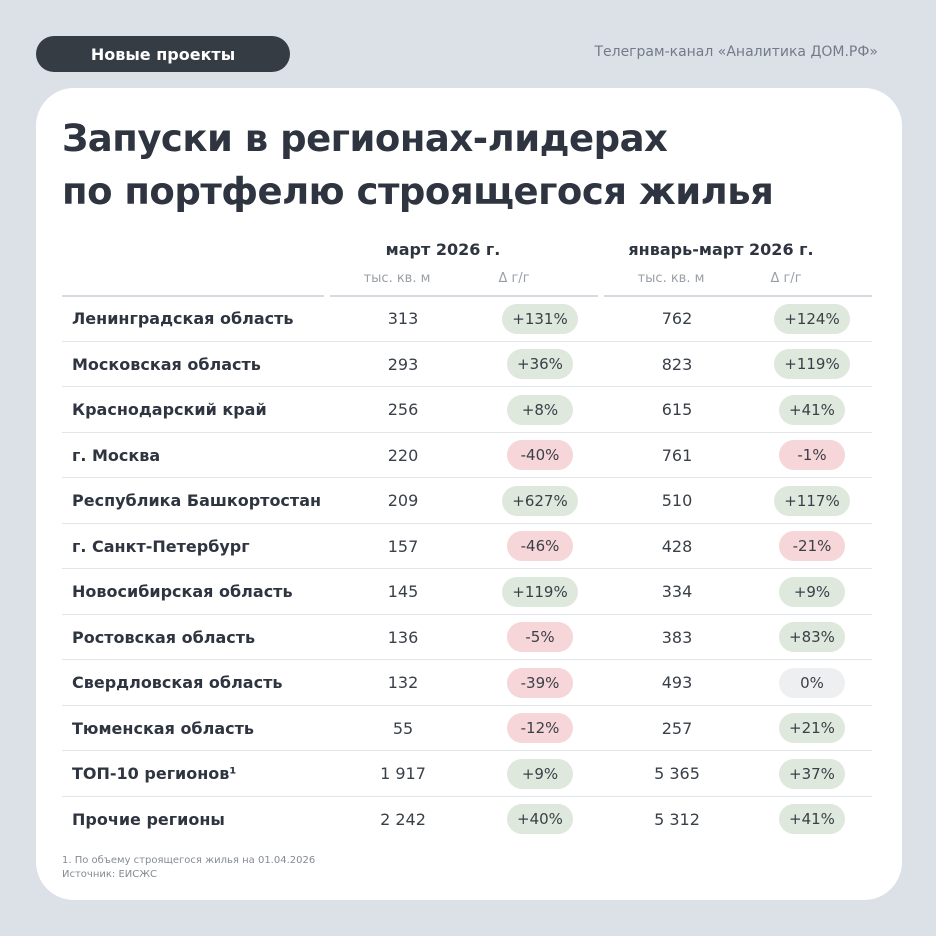 The width and height of the screenshot is (936, 936). What do you see at coordinates (403, 819) in the screenshot?
I see `march-value: 2 242` at bounding box center [403, 819].